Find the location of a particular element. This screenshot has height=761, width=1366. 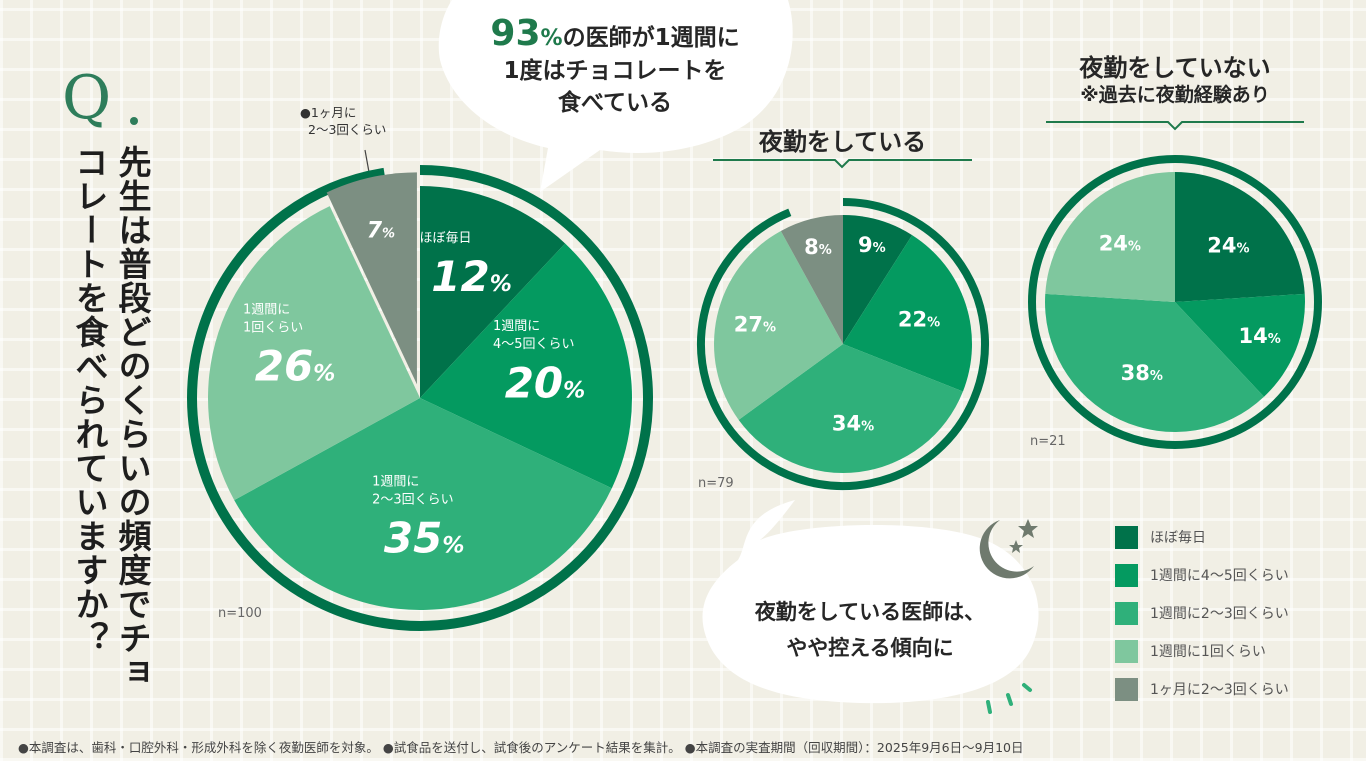

legend-item: 1週間に2〜3回くらい is located at coordinates (1202, 613).